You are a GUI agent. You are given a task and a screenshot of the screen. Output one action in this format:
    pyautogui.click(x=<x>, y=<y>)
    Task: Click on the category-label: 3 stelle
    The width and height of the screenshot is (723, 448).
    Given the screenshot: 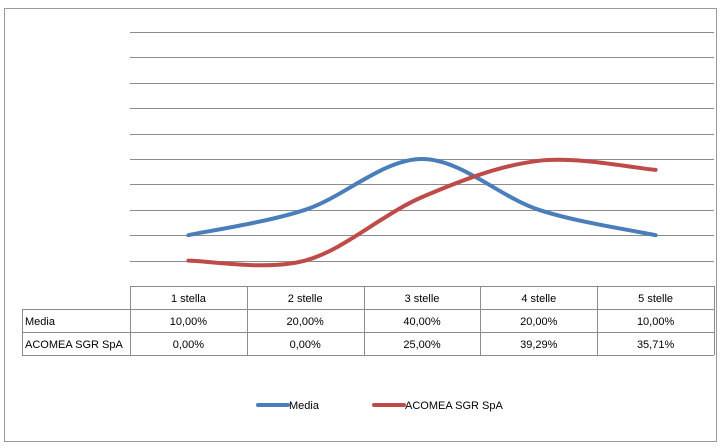 What is the action you would take?
    pyautogui.click(x=422, y=299)
    